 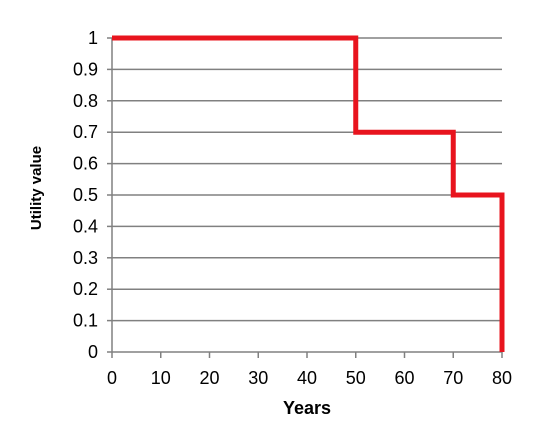 I want to click on x-tick-label-6: 60, so click(x=404, y=378).